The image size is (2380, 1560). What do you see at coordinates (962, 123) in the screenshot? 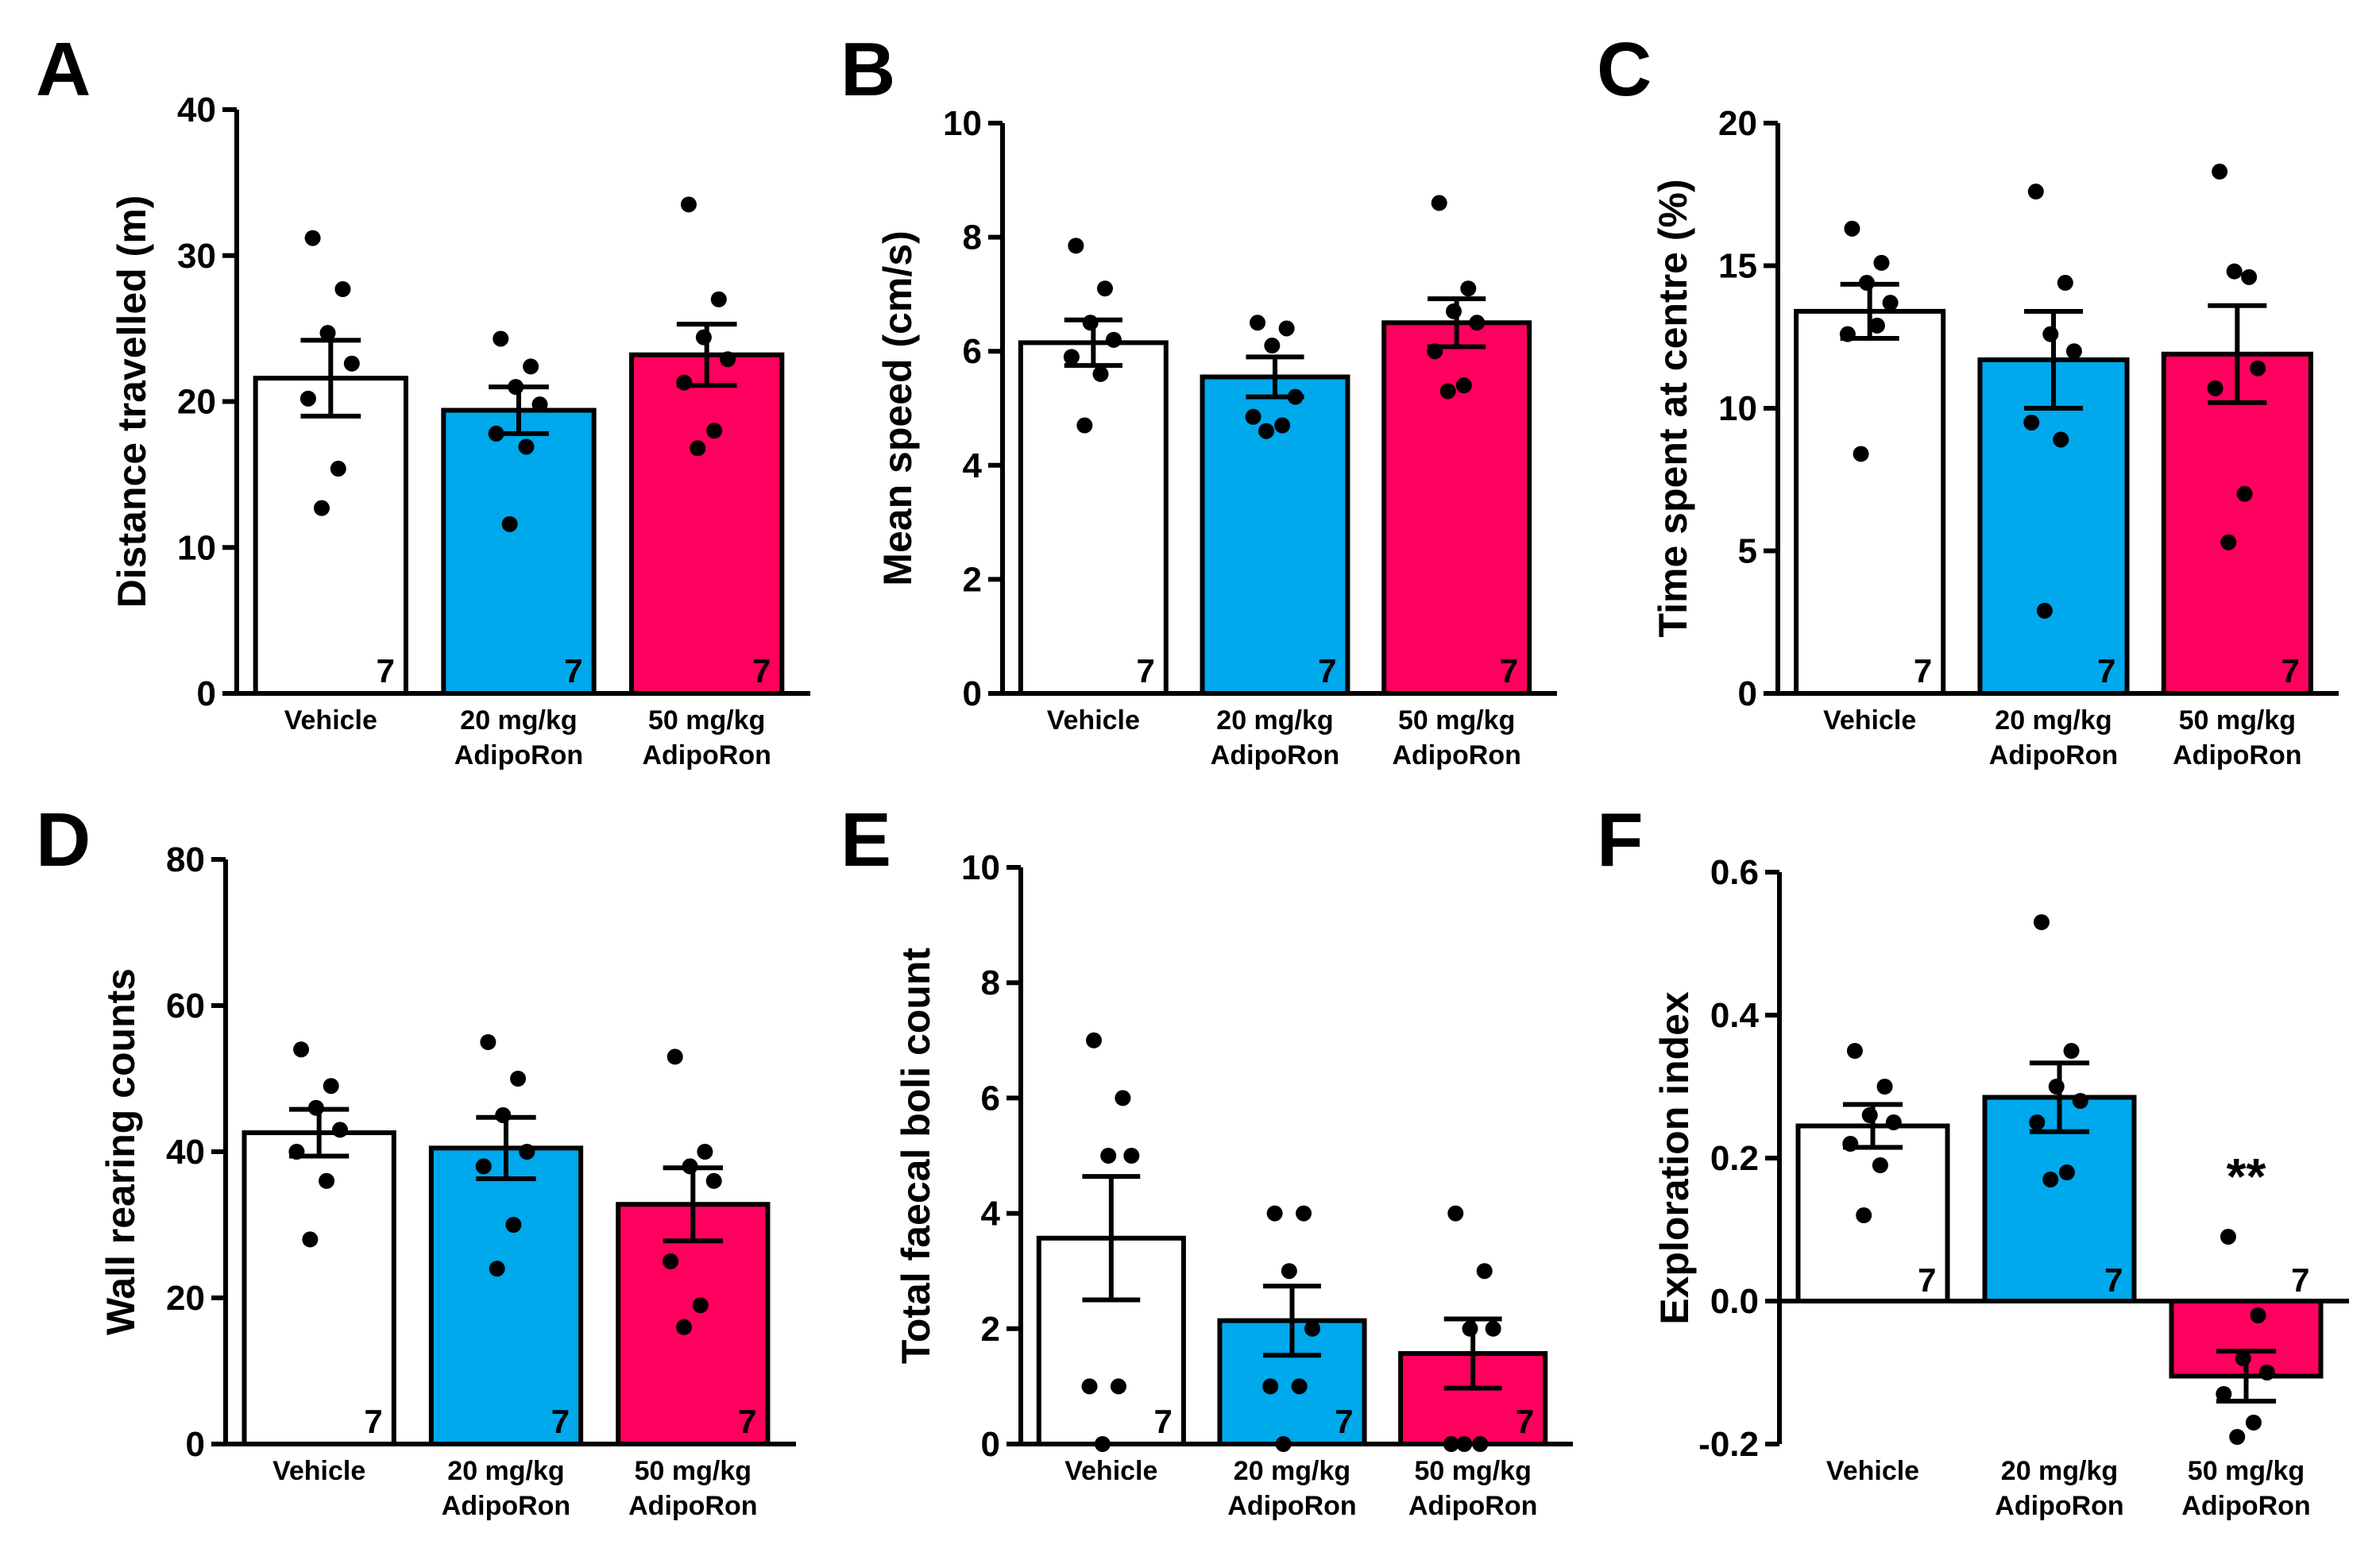
I see `y-tick-label: 10` at bounding box center [962, 123].